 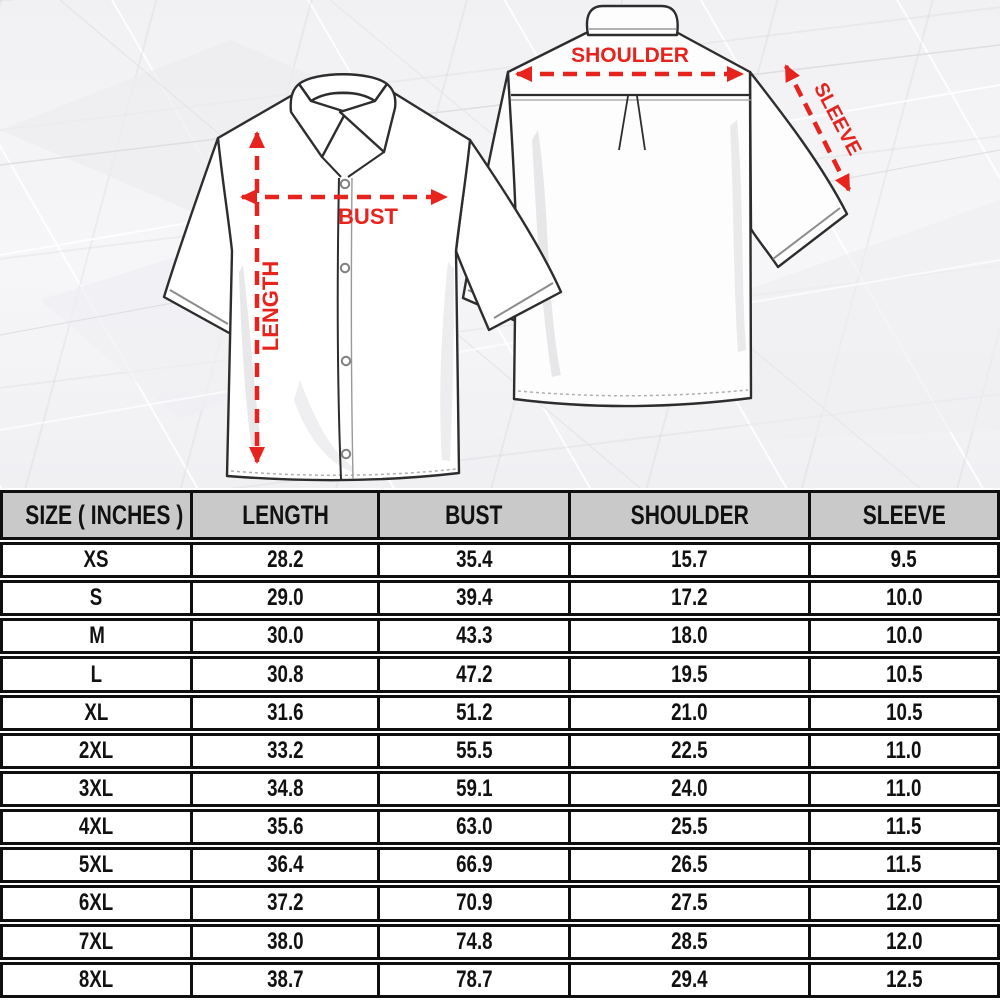 I want to click on sleeve-arrow, so click(x=817, y=128).